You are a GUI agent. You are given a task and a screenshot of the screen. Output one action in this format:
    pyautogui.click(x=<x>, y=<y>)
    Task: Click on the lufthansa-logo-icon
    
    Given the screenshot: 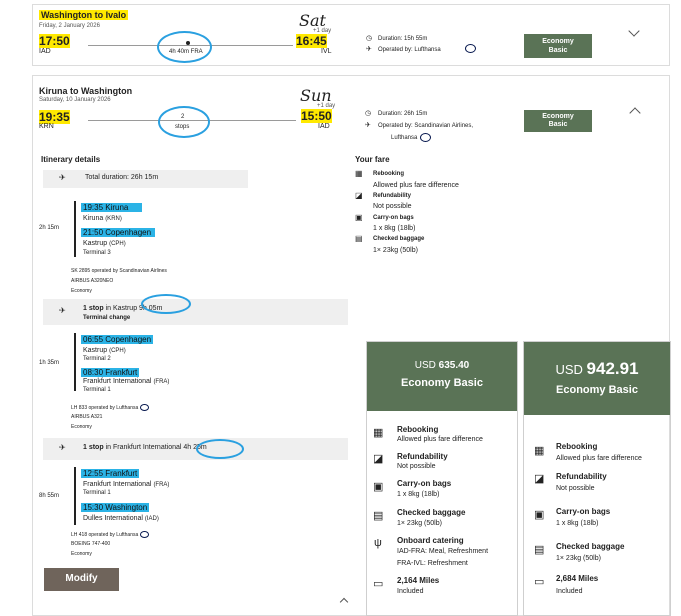 What is the action you would take?
    pyautogui.click(x=425, y=137)
    